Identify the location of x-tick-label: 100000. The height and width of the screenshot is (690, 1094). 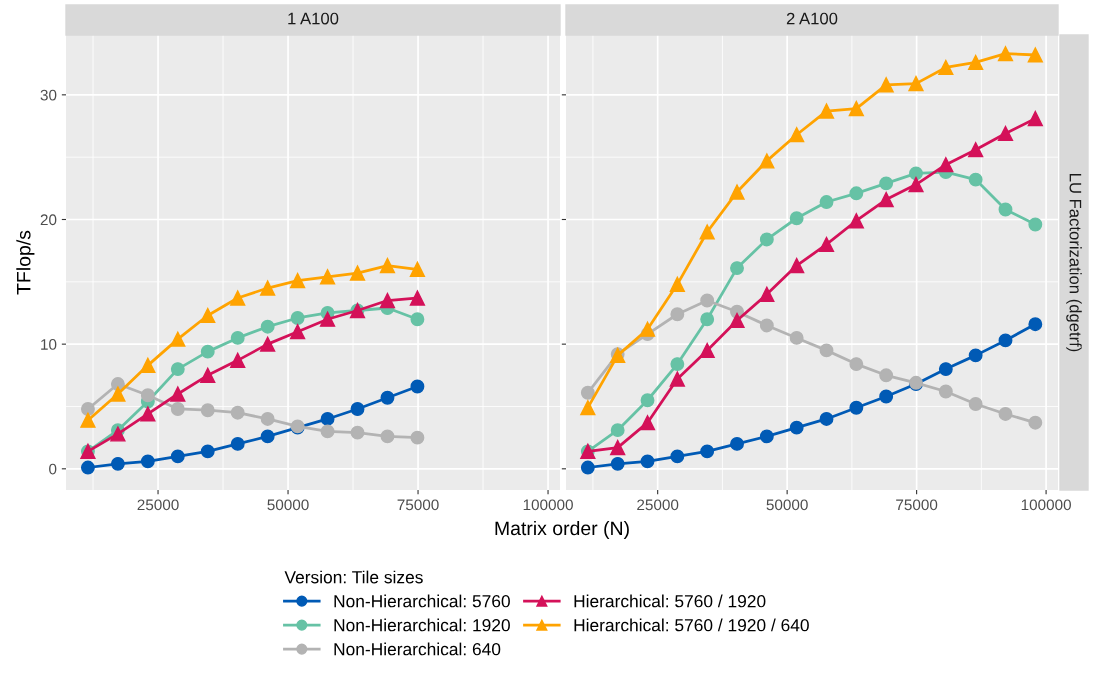
(548, 505).